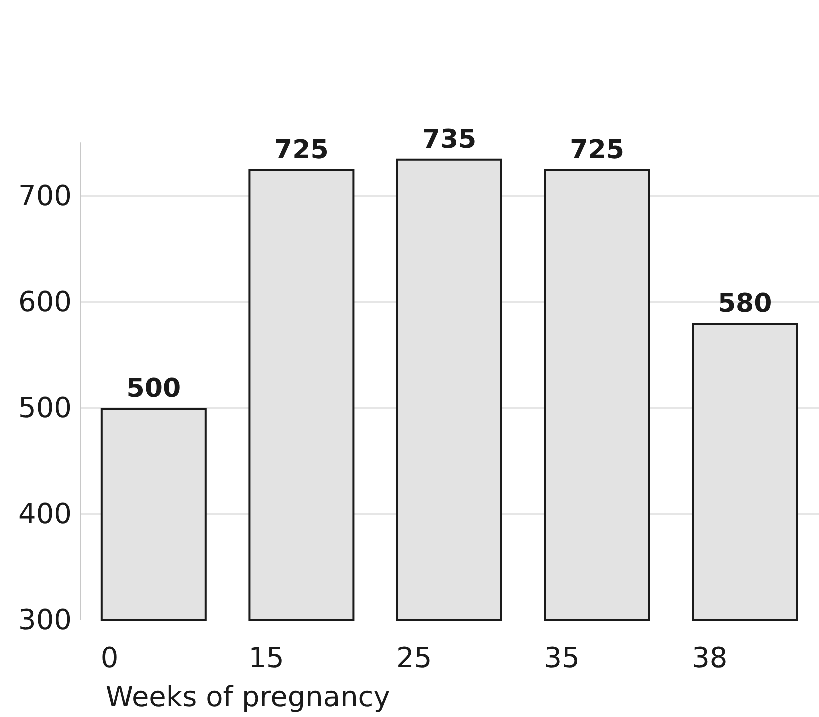 The image size is (819, 717). I want to click on x-tick-label: 38, so click(710, 658).